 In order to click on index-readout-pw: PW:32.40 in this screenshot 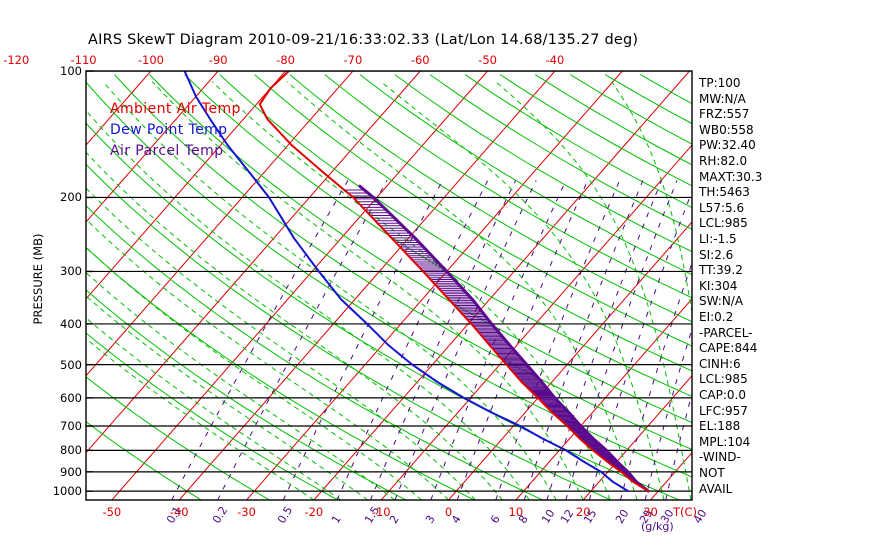, I will do `click(727, 145)`.